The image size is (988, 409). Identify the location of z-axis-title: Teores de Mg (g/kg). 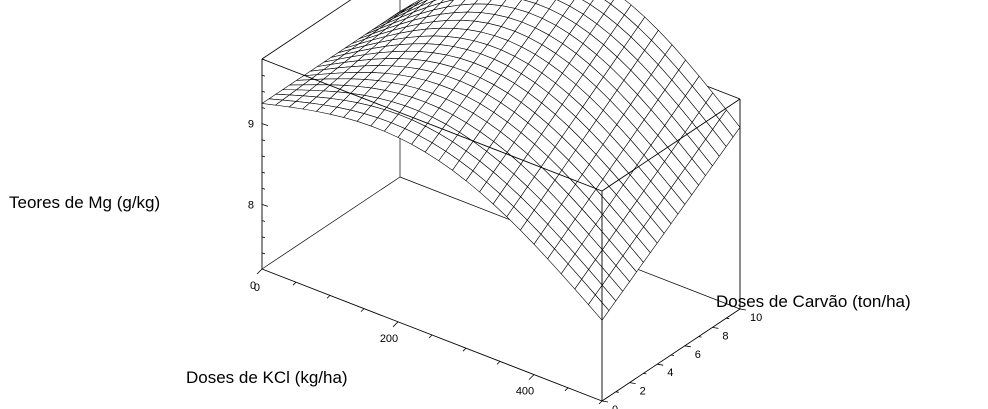
(85, 202).